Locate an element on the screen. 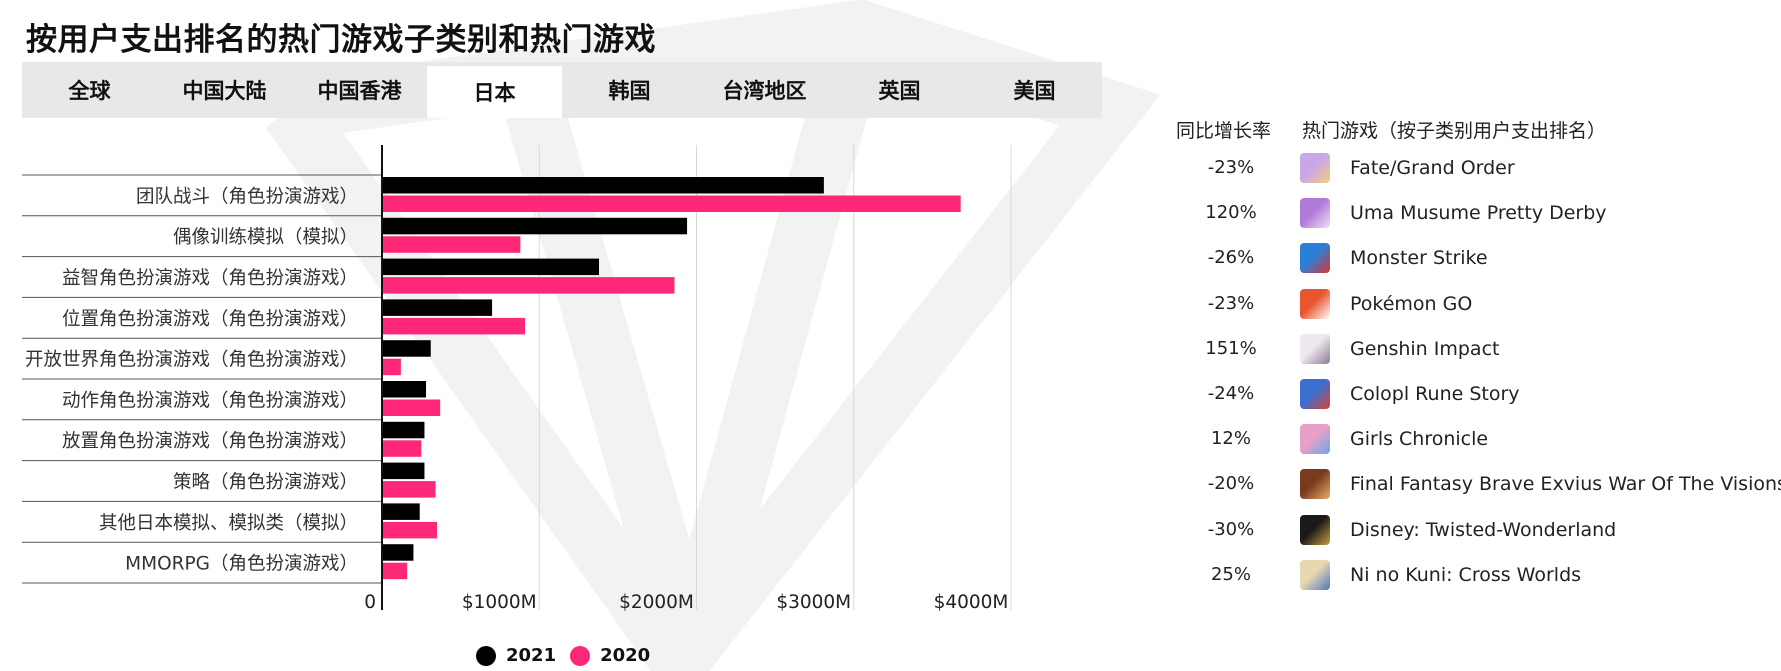 The height and width of the screenshot is (671, 1781). tab-us: 美国 is located at coordinates (1034, 91).